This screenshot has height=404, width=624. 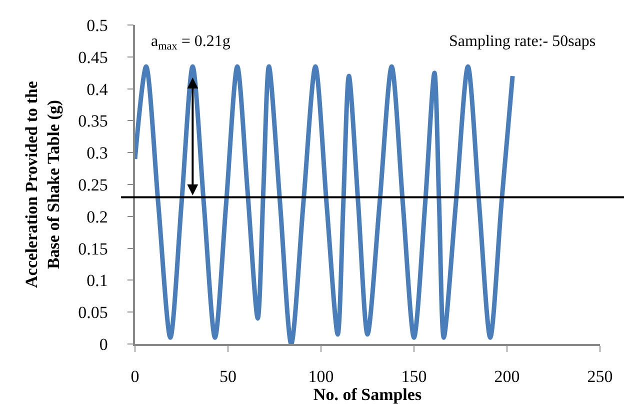 I want to click on y-tick-label: 0.05, so click(x=93, y=312).